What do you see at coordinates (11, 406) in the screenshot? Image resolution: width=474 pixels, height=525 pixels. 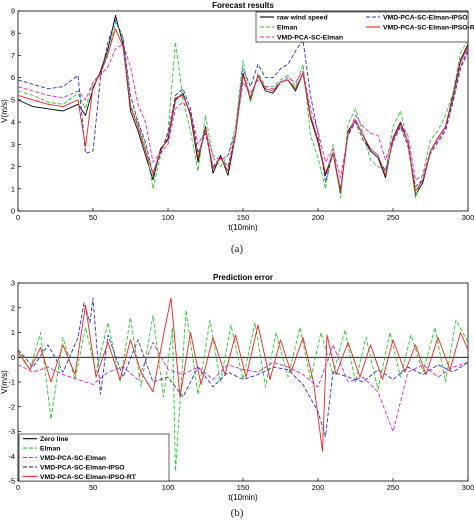 I see `y-tick-label: -2` at bounding box center [11, 406].